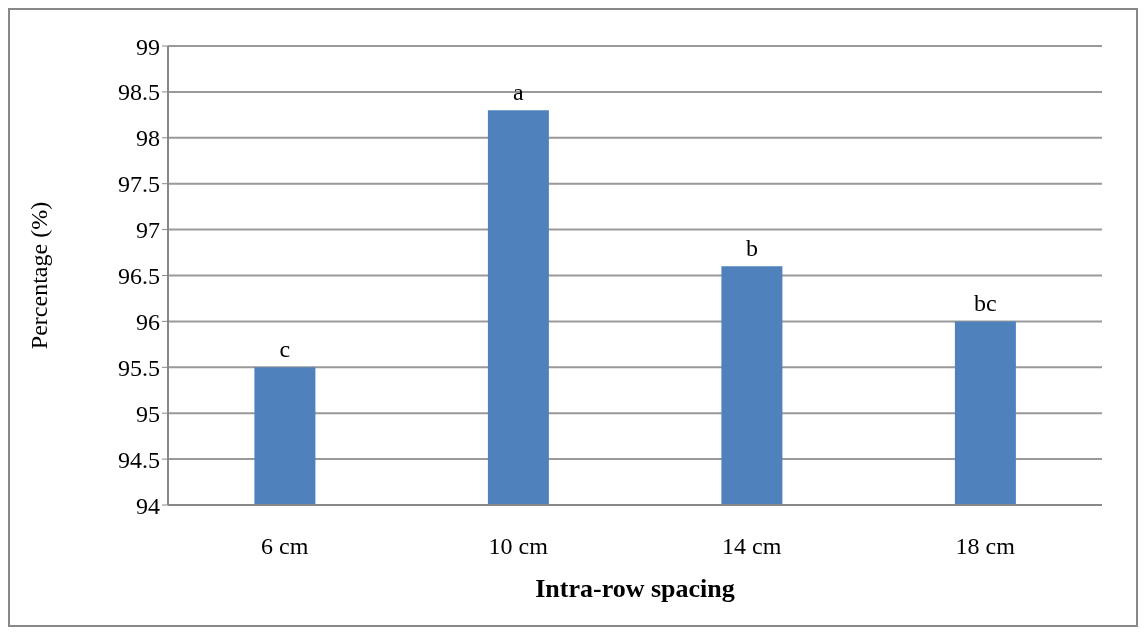  Describe the element at coordinates (148, 505) in the screenshot. I see `y-tick-label: 94` at that location.